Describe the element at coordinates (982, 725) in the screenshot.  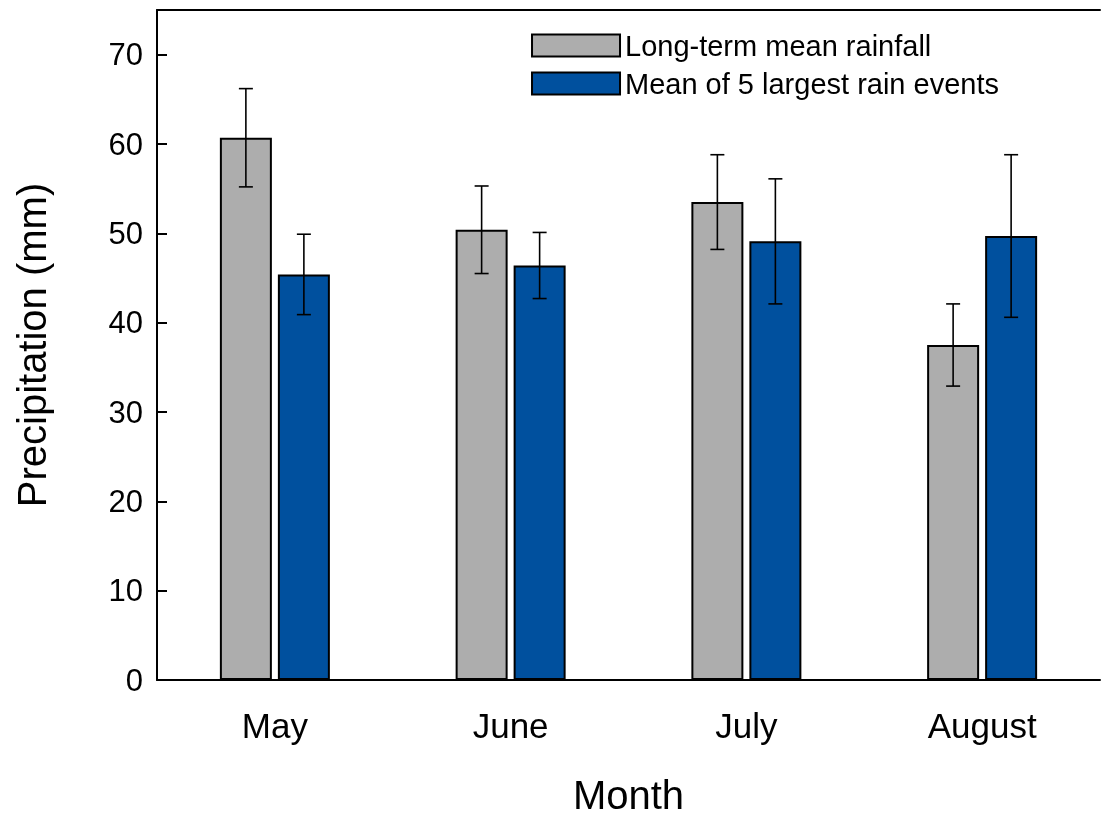
I see `x-tick-label: August` at that location.